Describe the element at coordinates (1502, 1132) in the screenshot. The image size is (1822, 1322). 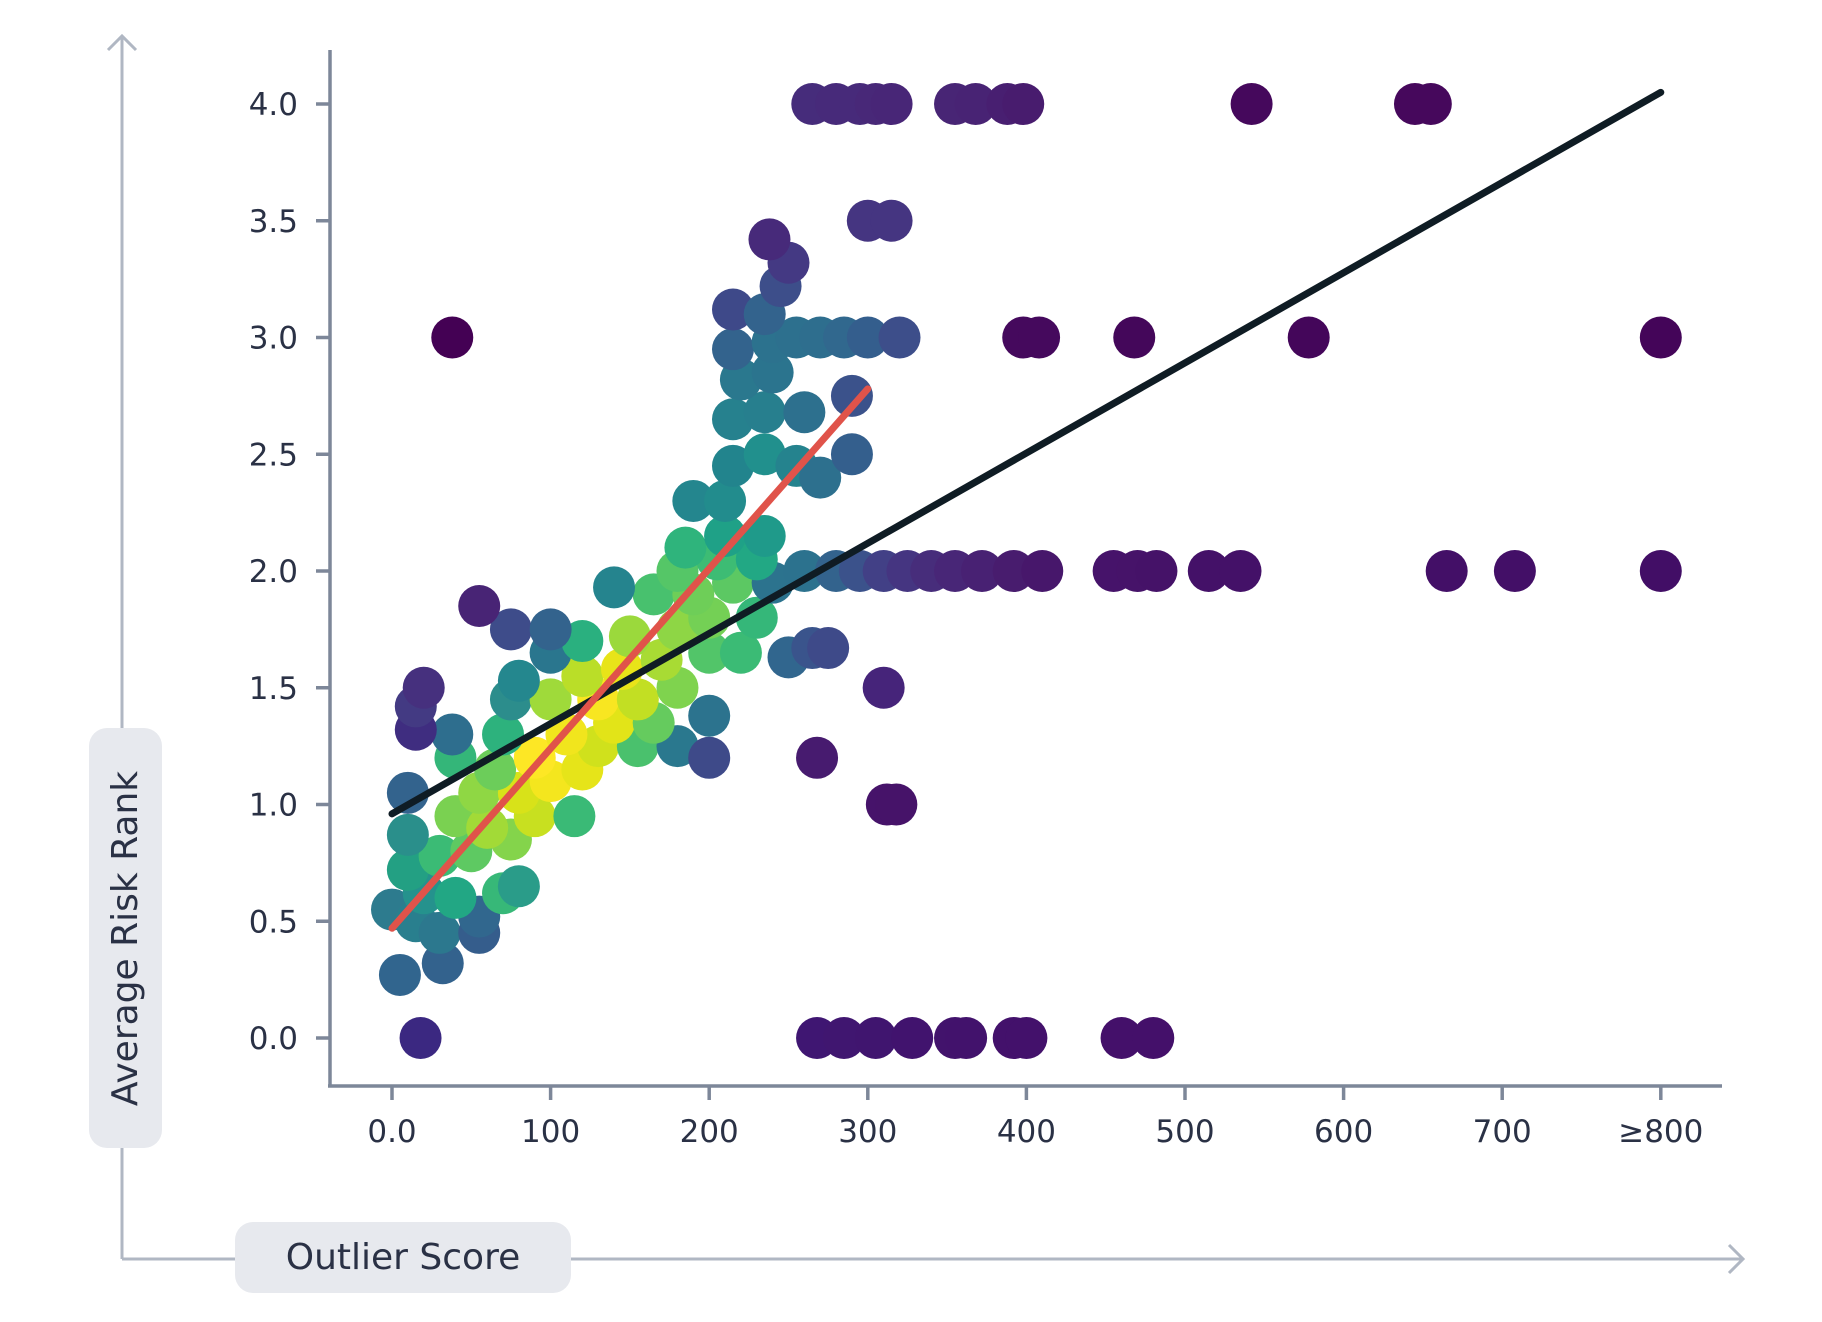
I see `x-tick-label: 700` at that location.